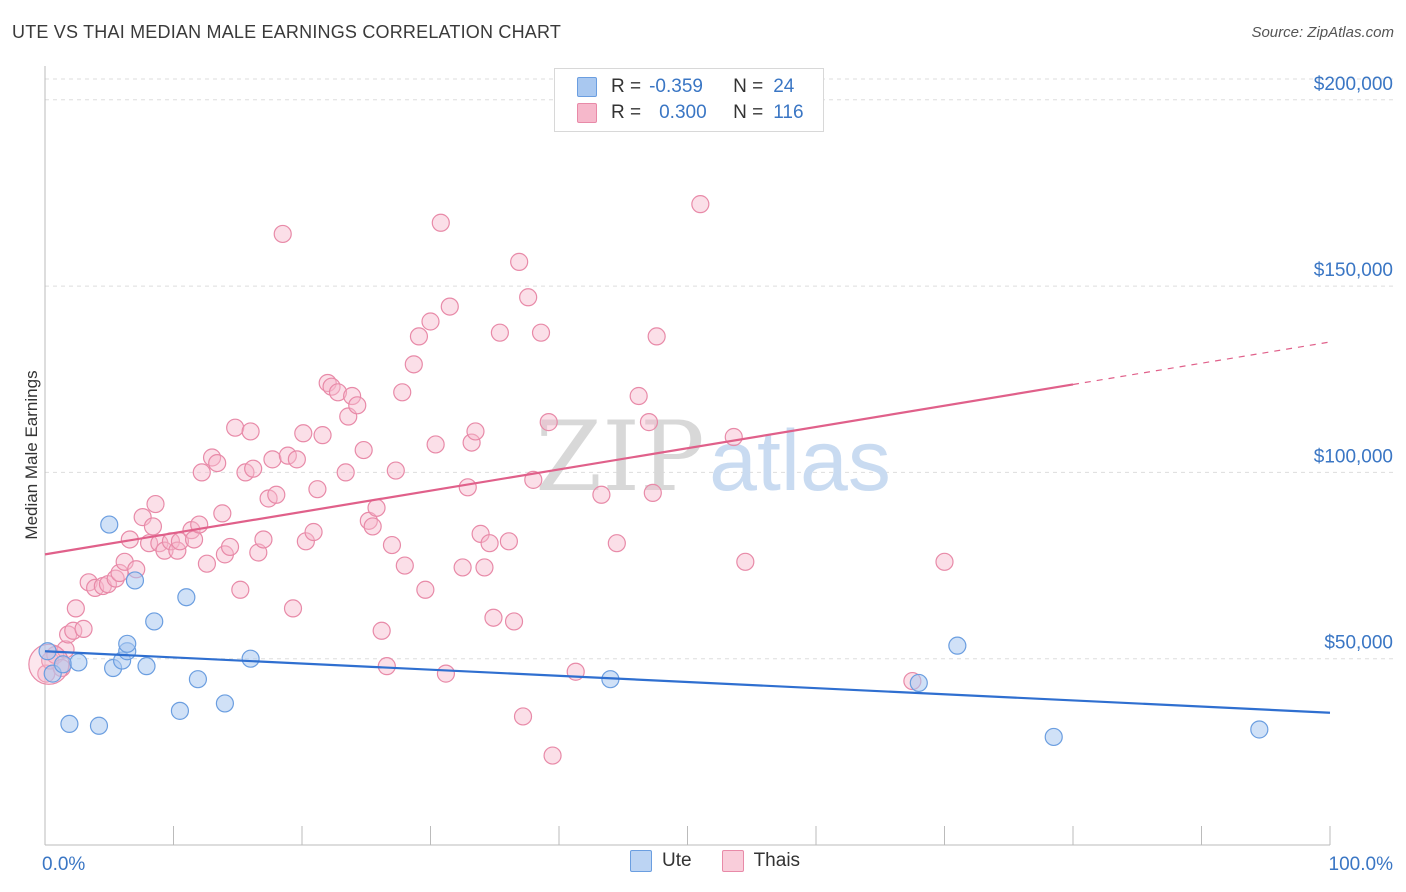 This screenshot has height=892, width=1406. What do you see at coordinates (1201, 363) in the screenshot?
I see `thai-trend-extension` at bounding box center [1201, 363].